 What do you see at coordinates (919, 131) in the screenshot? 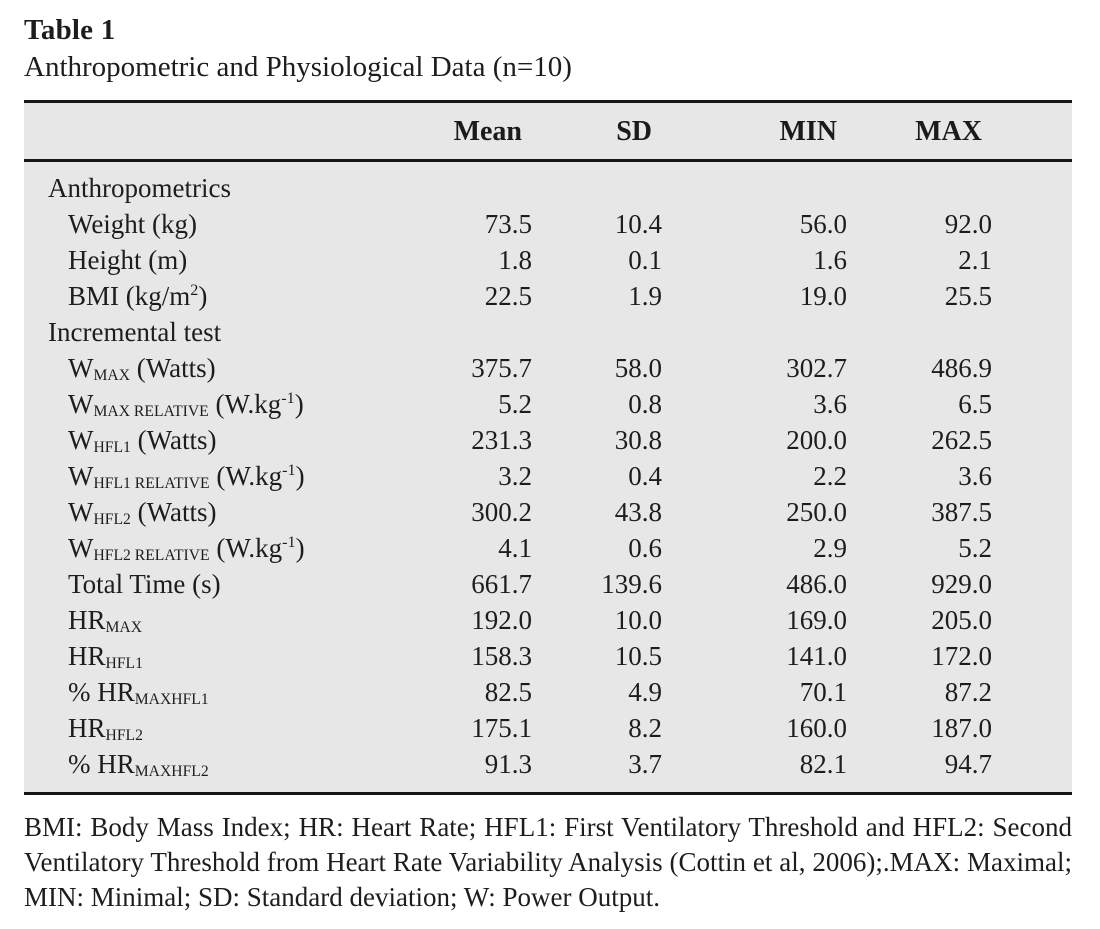
I see `column-header-max: MAX` at bounding box center [919, 131].